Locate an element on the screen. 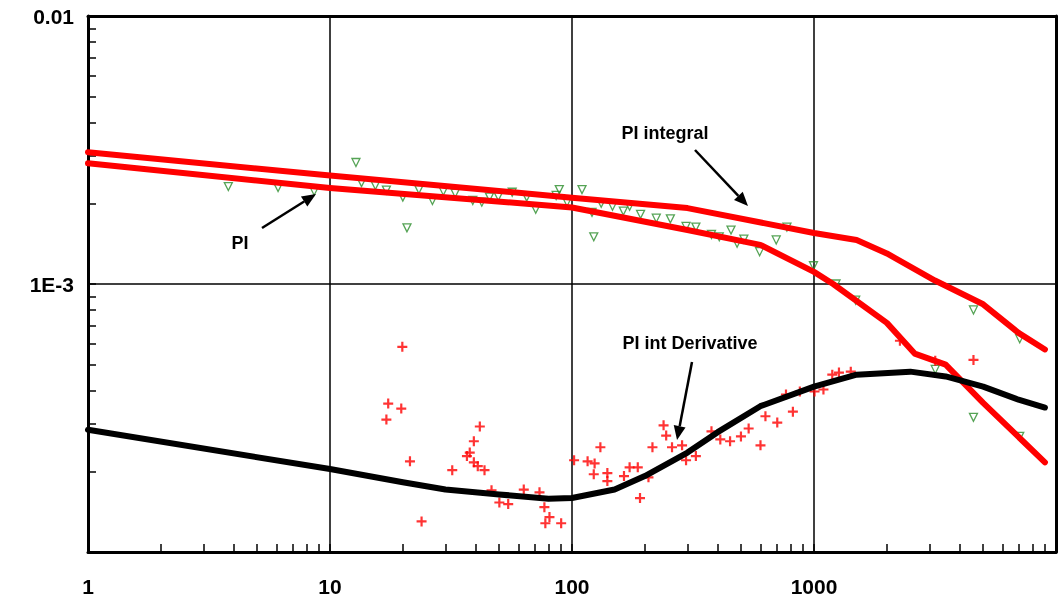 The width and height of the screenshot is (1064, 608). annotation: PI is located at coordinates (240, 243).